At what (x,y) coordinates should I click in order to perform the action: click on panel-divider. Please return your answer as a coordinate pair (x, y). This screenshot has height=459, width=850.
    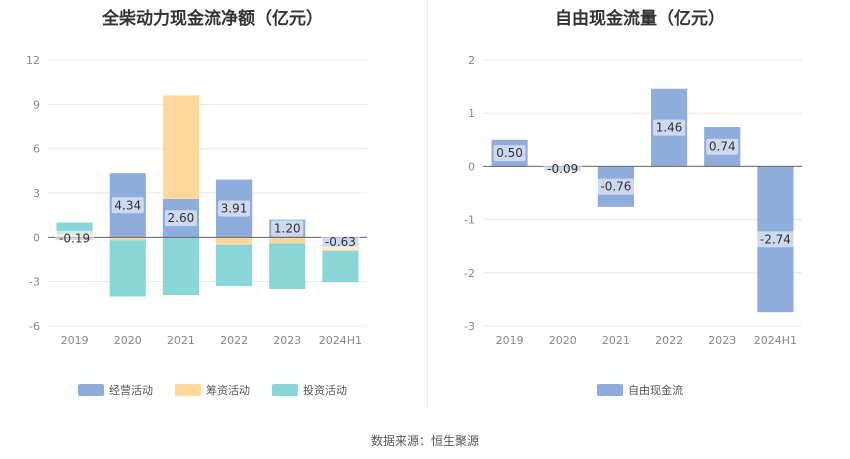
    Looking at the image, I should click on (427, 204).